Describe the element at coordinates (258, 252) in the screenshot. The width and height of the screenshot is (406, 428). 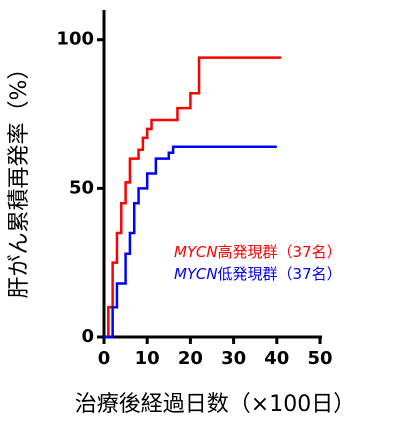
I see `legend-label: MYCN高発現群（37名）` at that location.